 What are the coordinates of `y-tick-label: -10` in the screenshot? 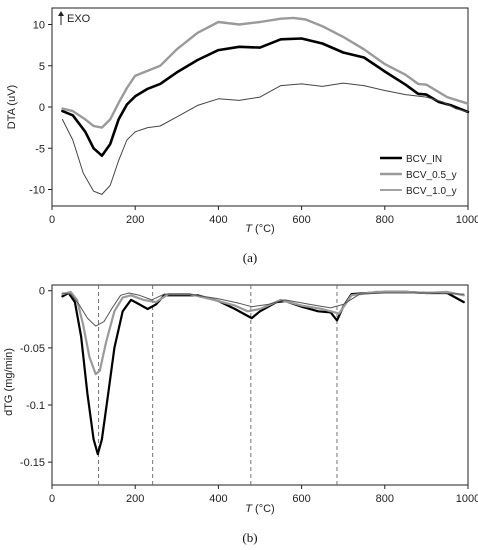 It's located at (37, 191).